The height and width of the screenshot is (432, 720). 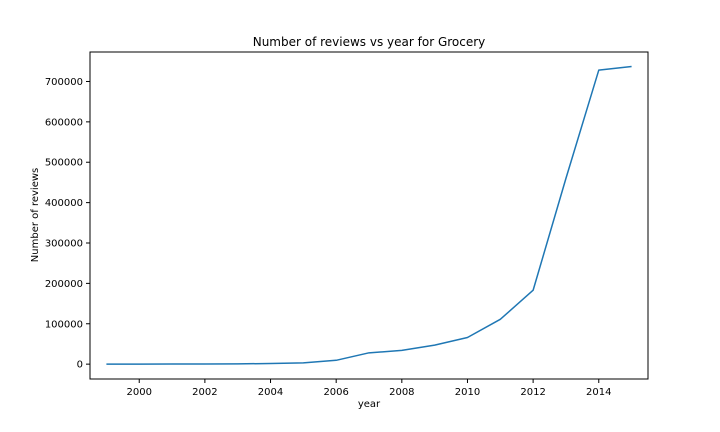 What do you see at coordinates (80, 365) in the screenshot?
I see `y-tick-label: 0` at bounding box center [80, 365].